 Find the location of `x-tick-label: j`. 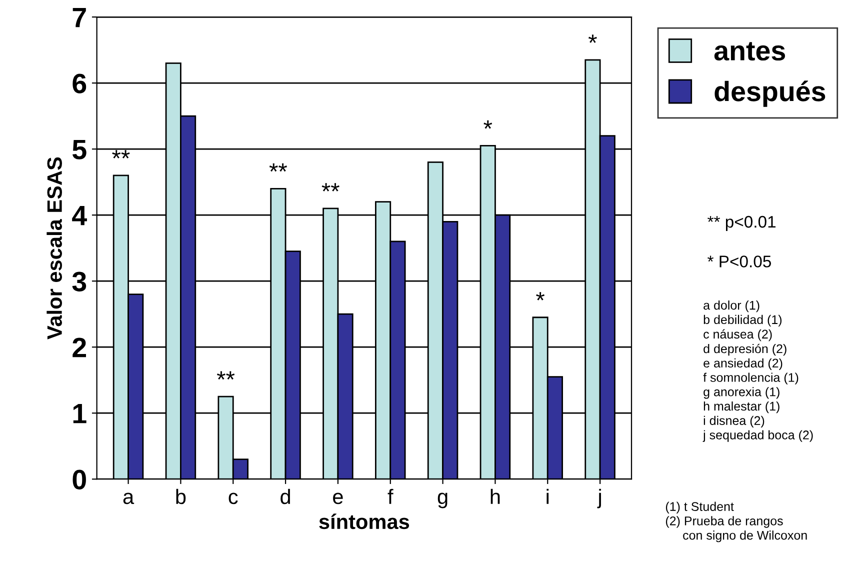

x-tick-label: j is located at coordinates (599, 498).